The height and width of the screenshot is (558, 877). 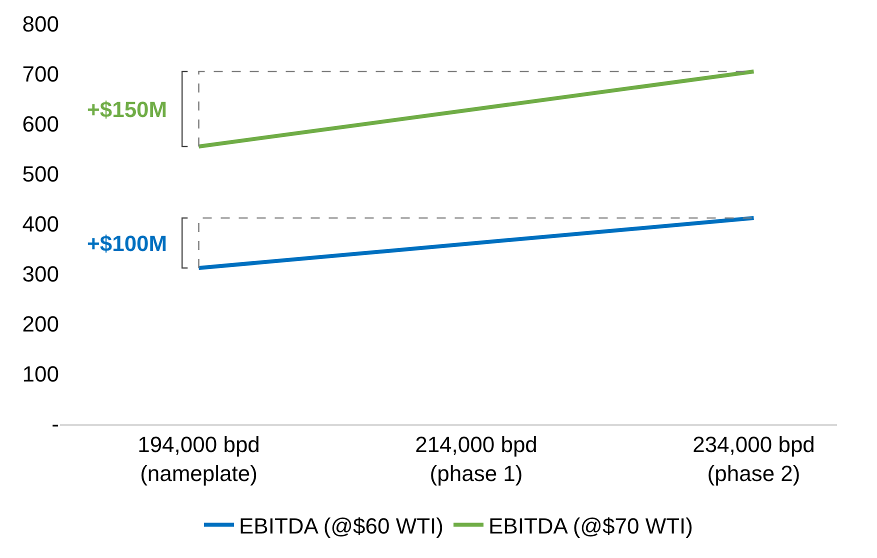 I want to click on y-tick-label: 400, so click(x=40, y=224).